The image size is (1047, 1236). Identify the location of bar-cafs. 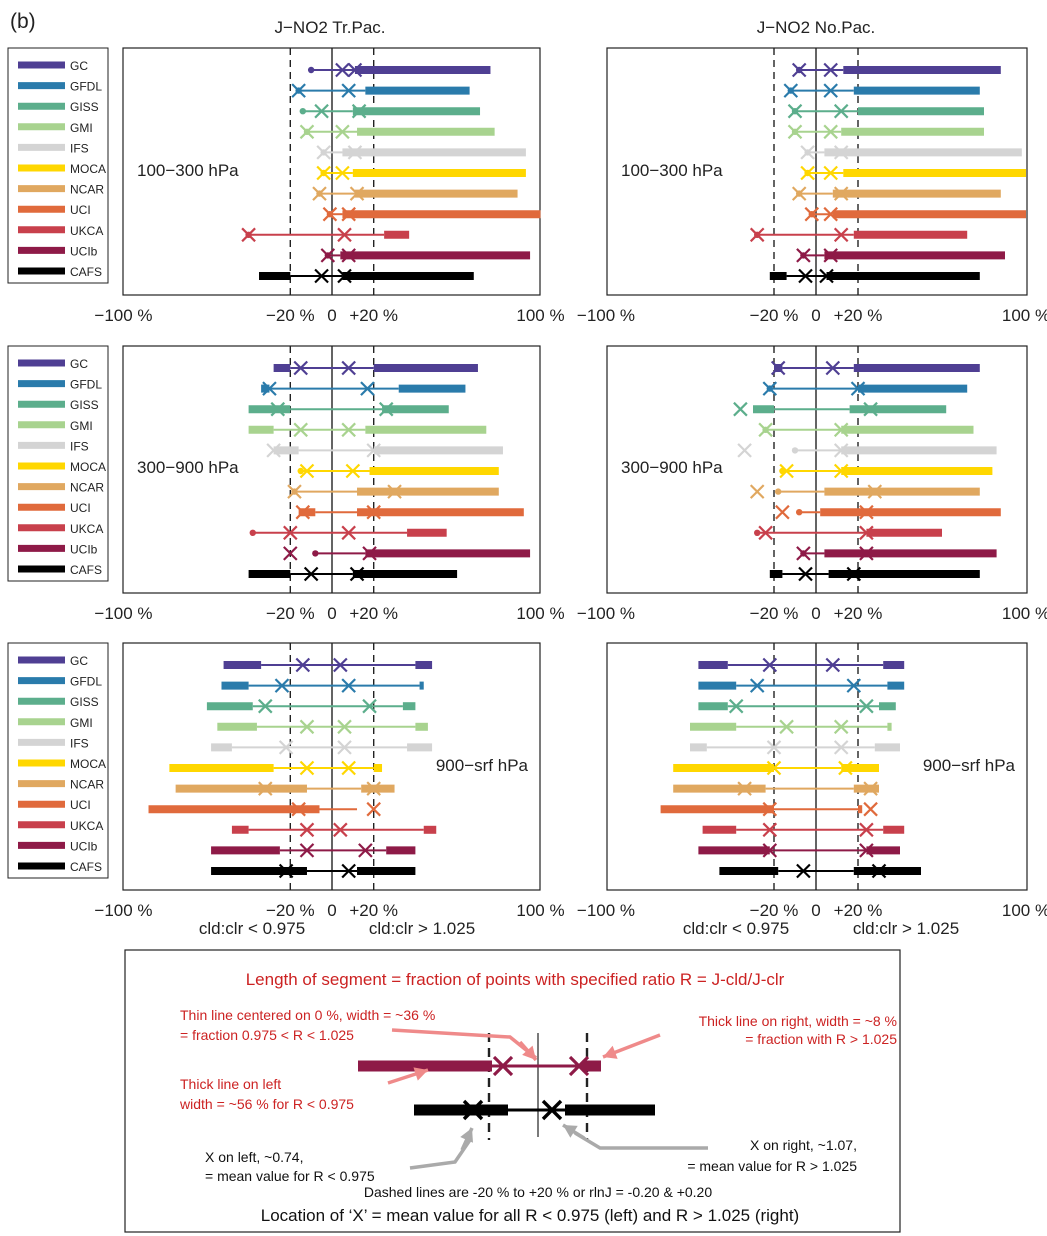
(874, 574).